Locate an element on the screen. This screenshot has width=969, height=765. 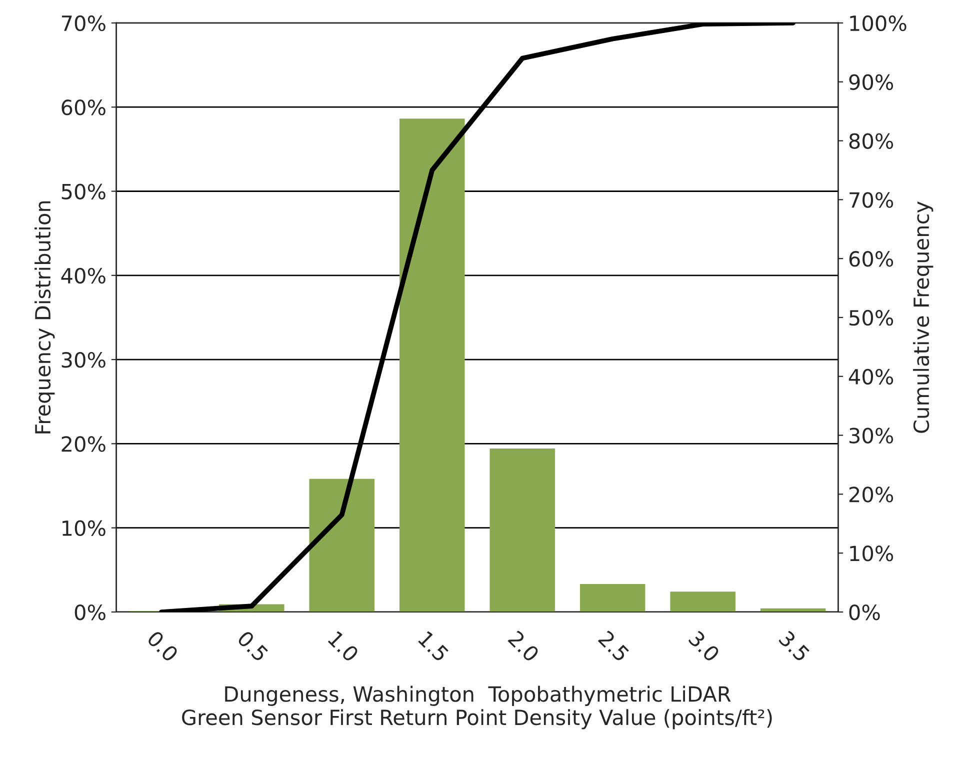
y2-tick-label: 60% is located at coordinates (871, 259).